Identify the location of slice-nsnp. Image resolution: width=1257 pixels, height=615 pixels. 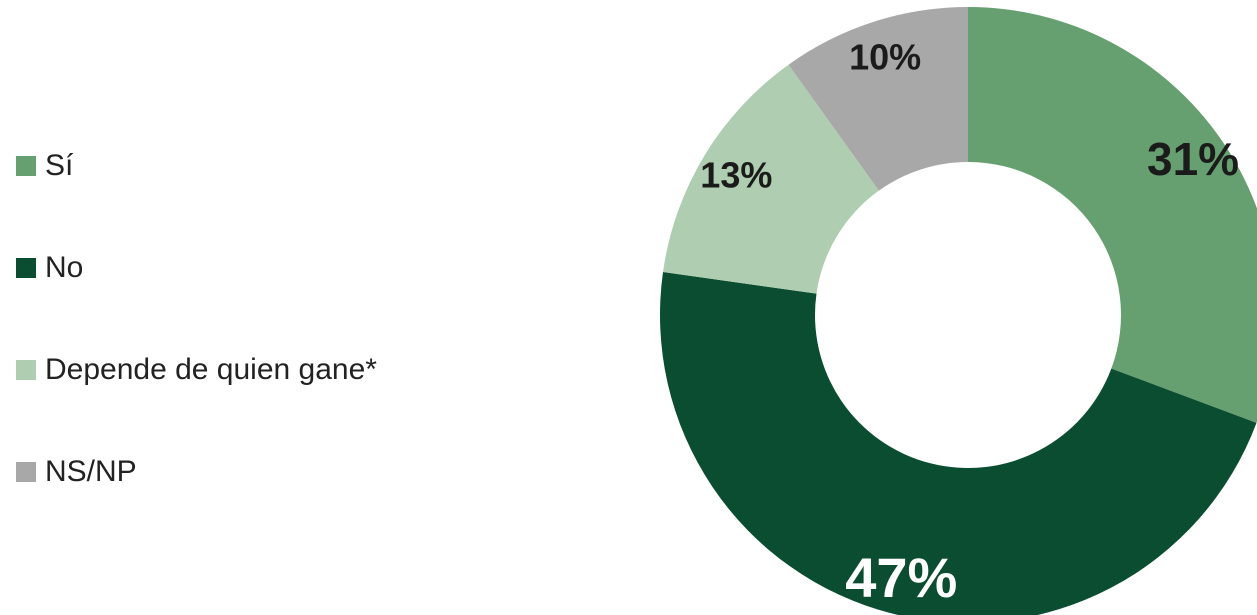
(878, 99).